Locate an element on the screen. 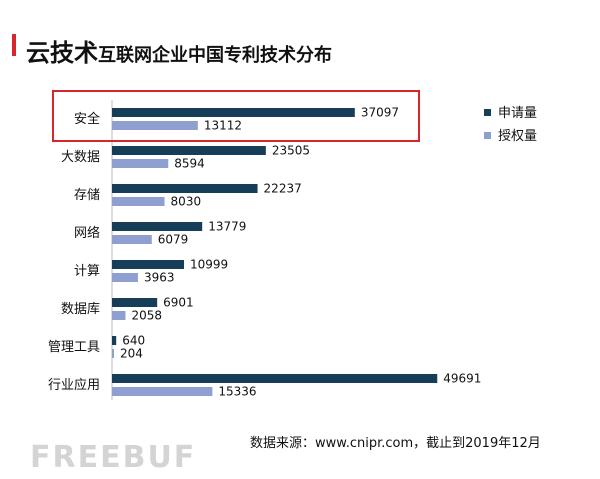 The height and width of the screenshot is (479, 600). data-label: 8030 is located at coordinates (186, 202).